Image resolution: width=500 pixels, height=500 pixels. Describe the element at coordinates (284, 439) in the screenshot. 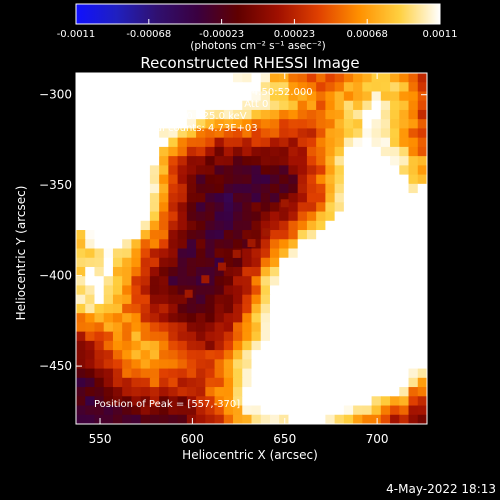

I see `x-tick-label: 650` at that location.